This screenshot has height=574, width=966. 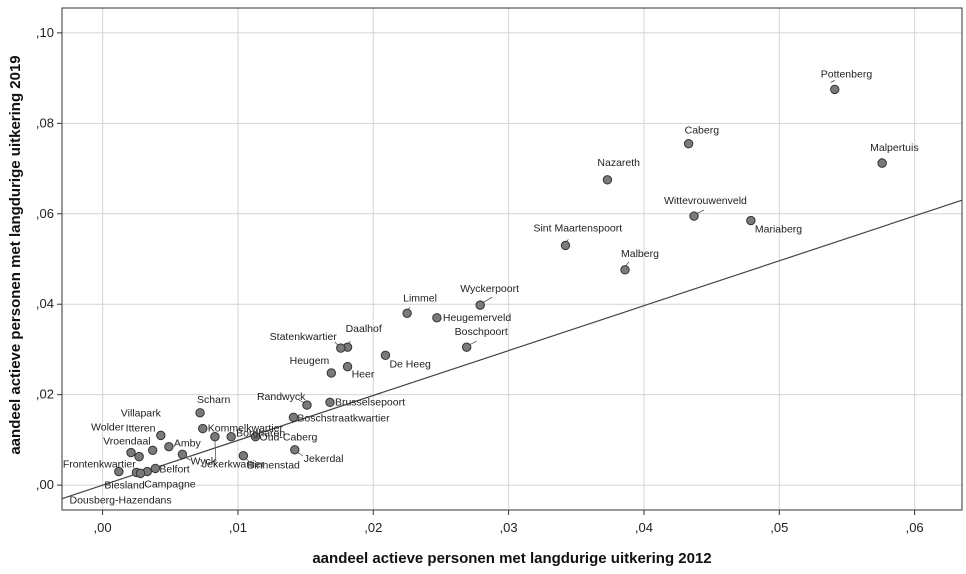 What do you see at coordinates (778, 230) in the screenshot?
I see `point-label: Mariaberg` at bounding box center [778, 230].